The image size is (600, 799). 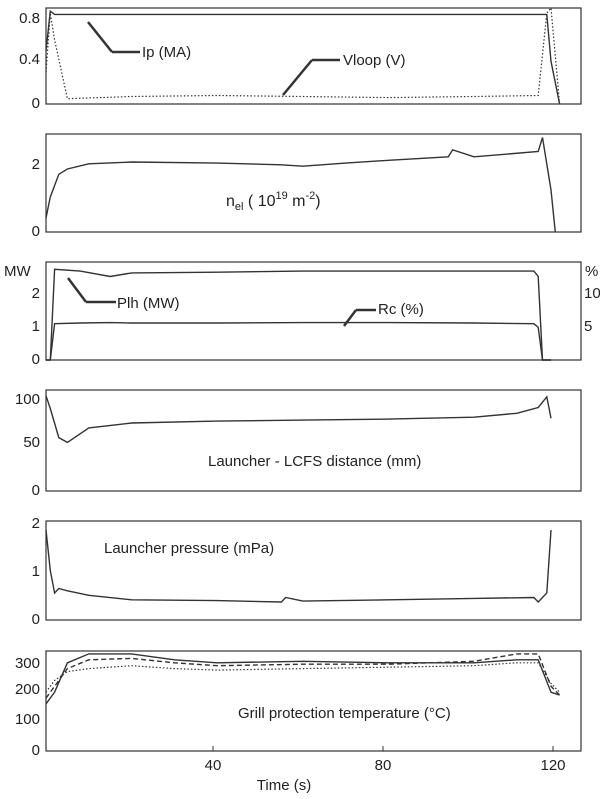 I want to click on annotation-plh: Plh (MW), so click(x=148, y=303).